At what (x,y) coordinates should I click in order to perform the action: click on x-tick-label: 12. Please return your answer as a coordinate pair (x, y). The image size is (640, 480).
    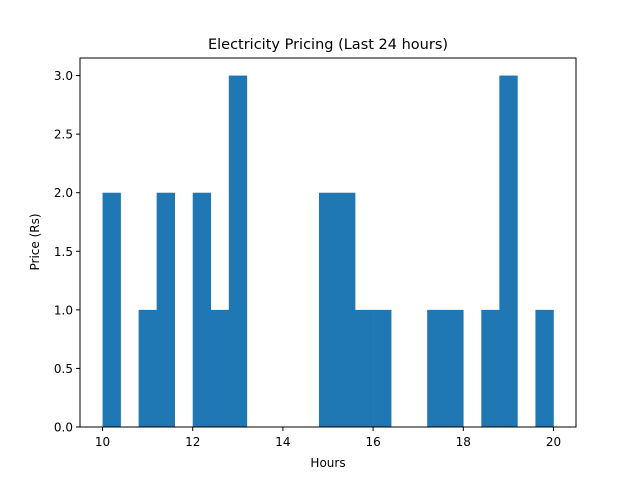
    Looking at the image, I should click on (192, 442).